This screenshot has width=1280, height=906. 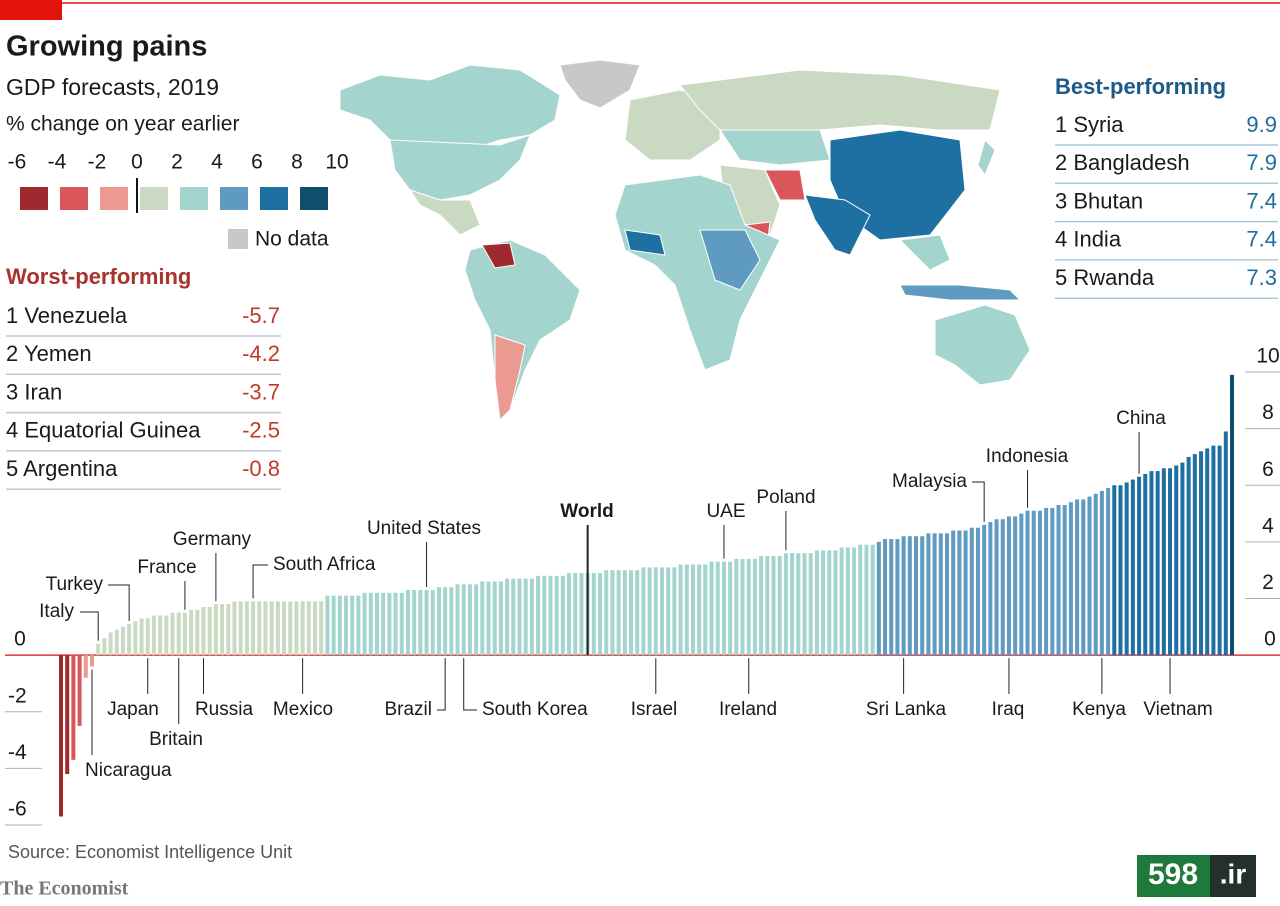 What do you see at coordinates (261, 353) in the screenshot?
I see `table-row-value: -4.2` at bounding box center [261, 353].